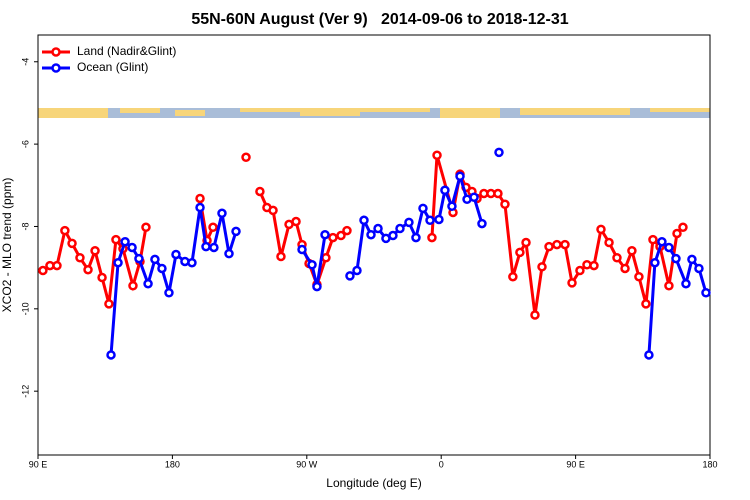  Describe the element at coordinates (307, 464) in the screenshot. I see `x-tick-label: 90 W` at that location.